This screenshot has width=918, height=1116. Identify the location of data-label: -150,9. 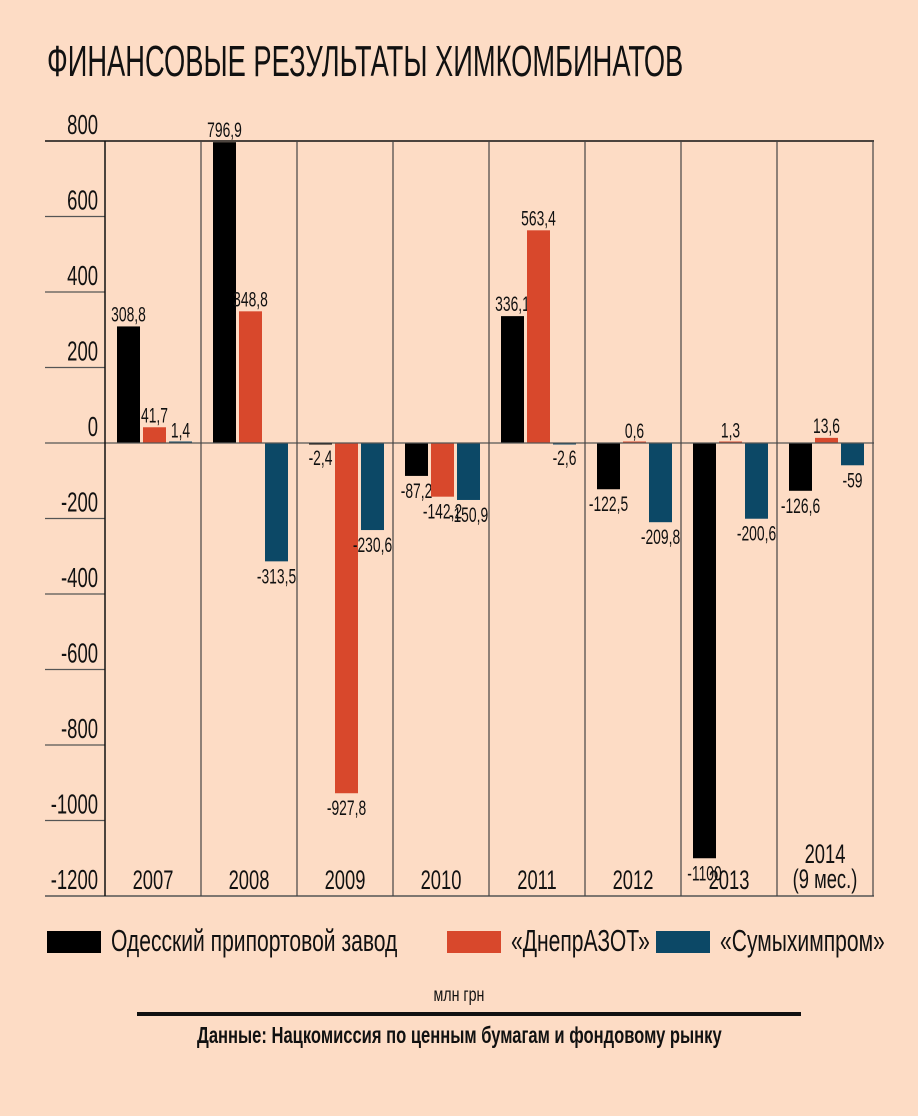
(468, 515).